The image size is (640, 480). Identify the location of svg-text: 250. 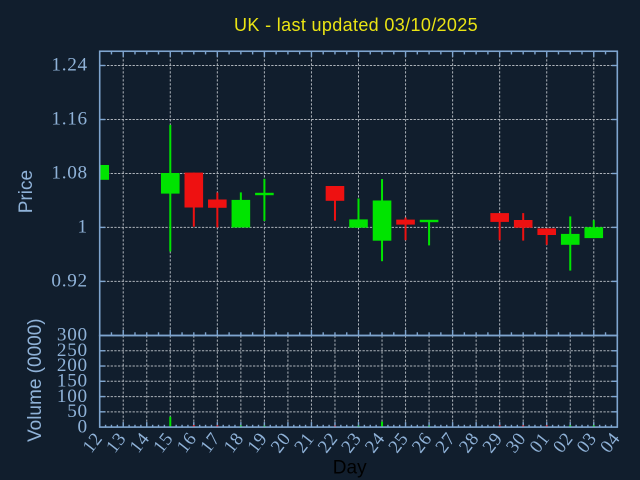
(72, 350).